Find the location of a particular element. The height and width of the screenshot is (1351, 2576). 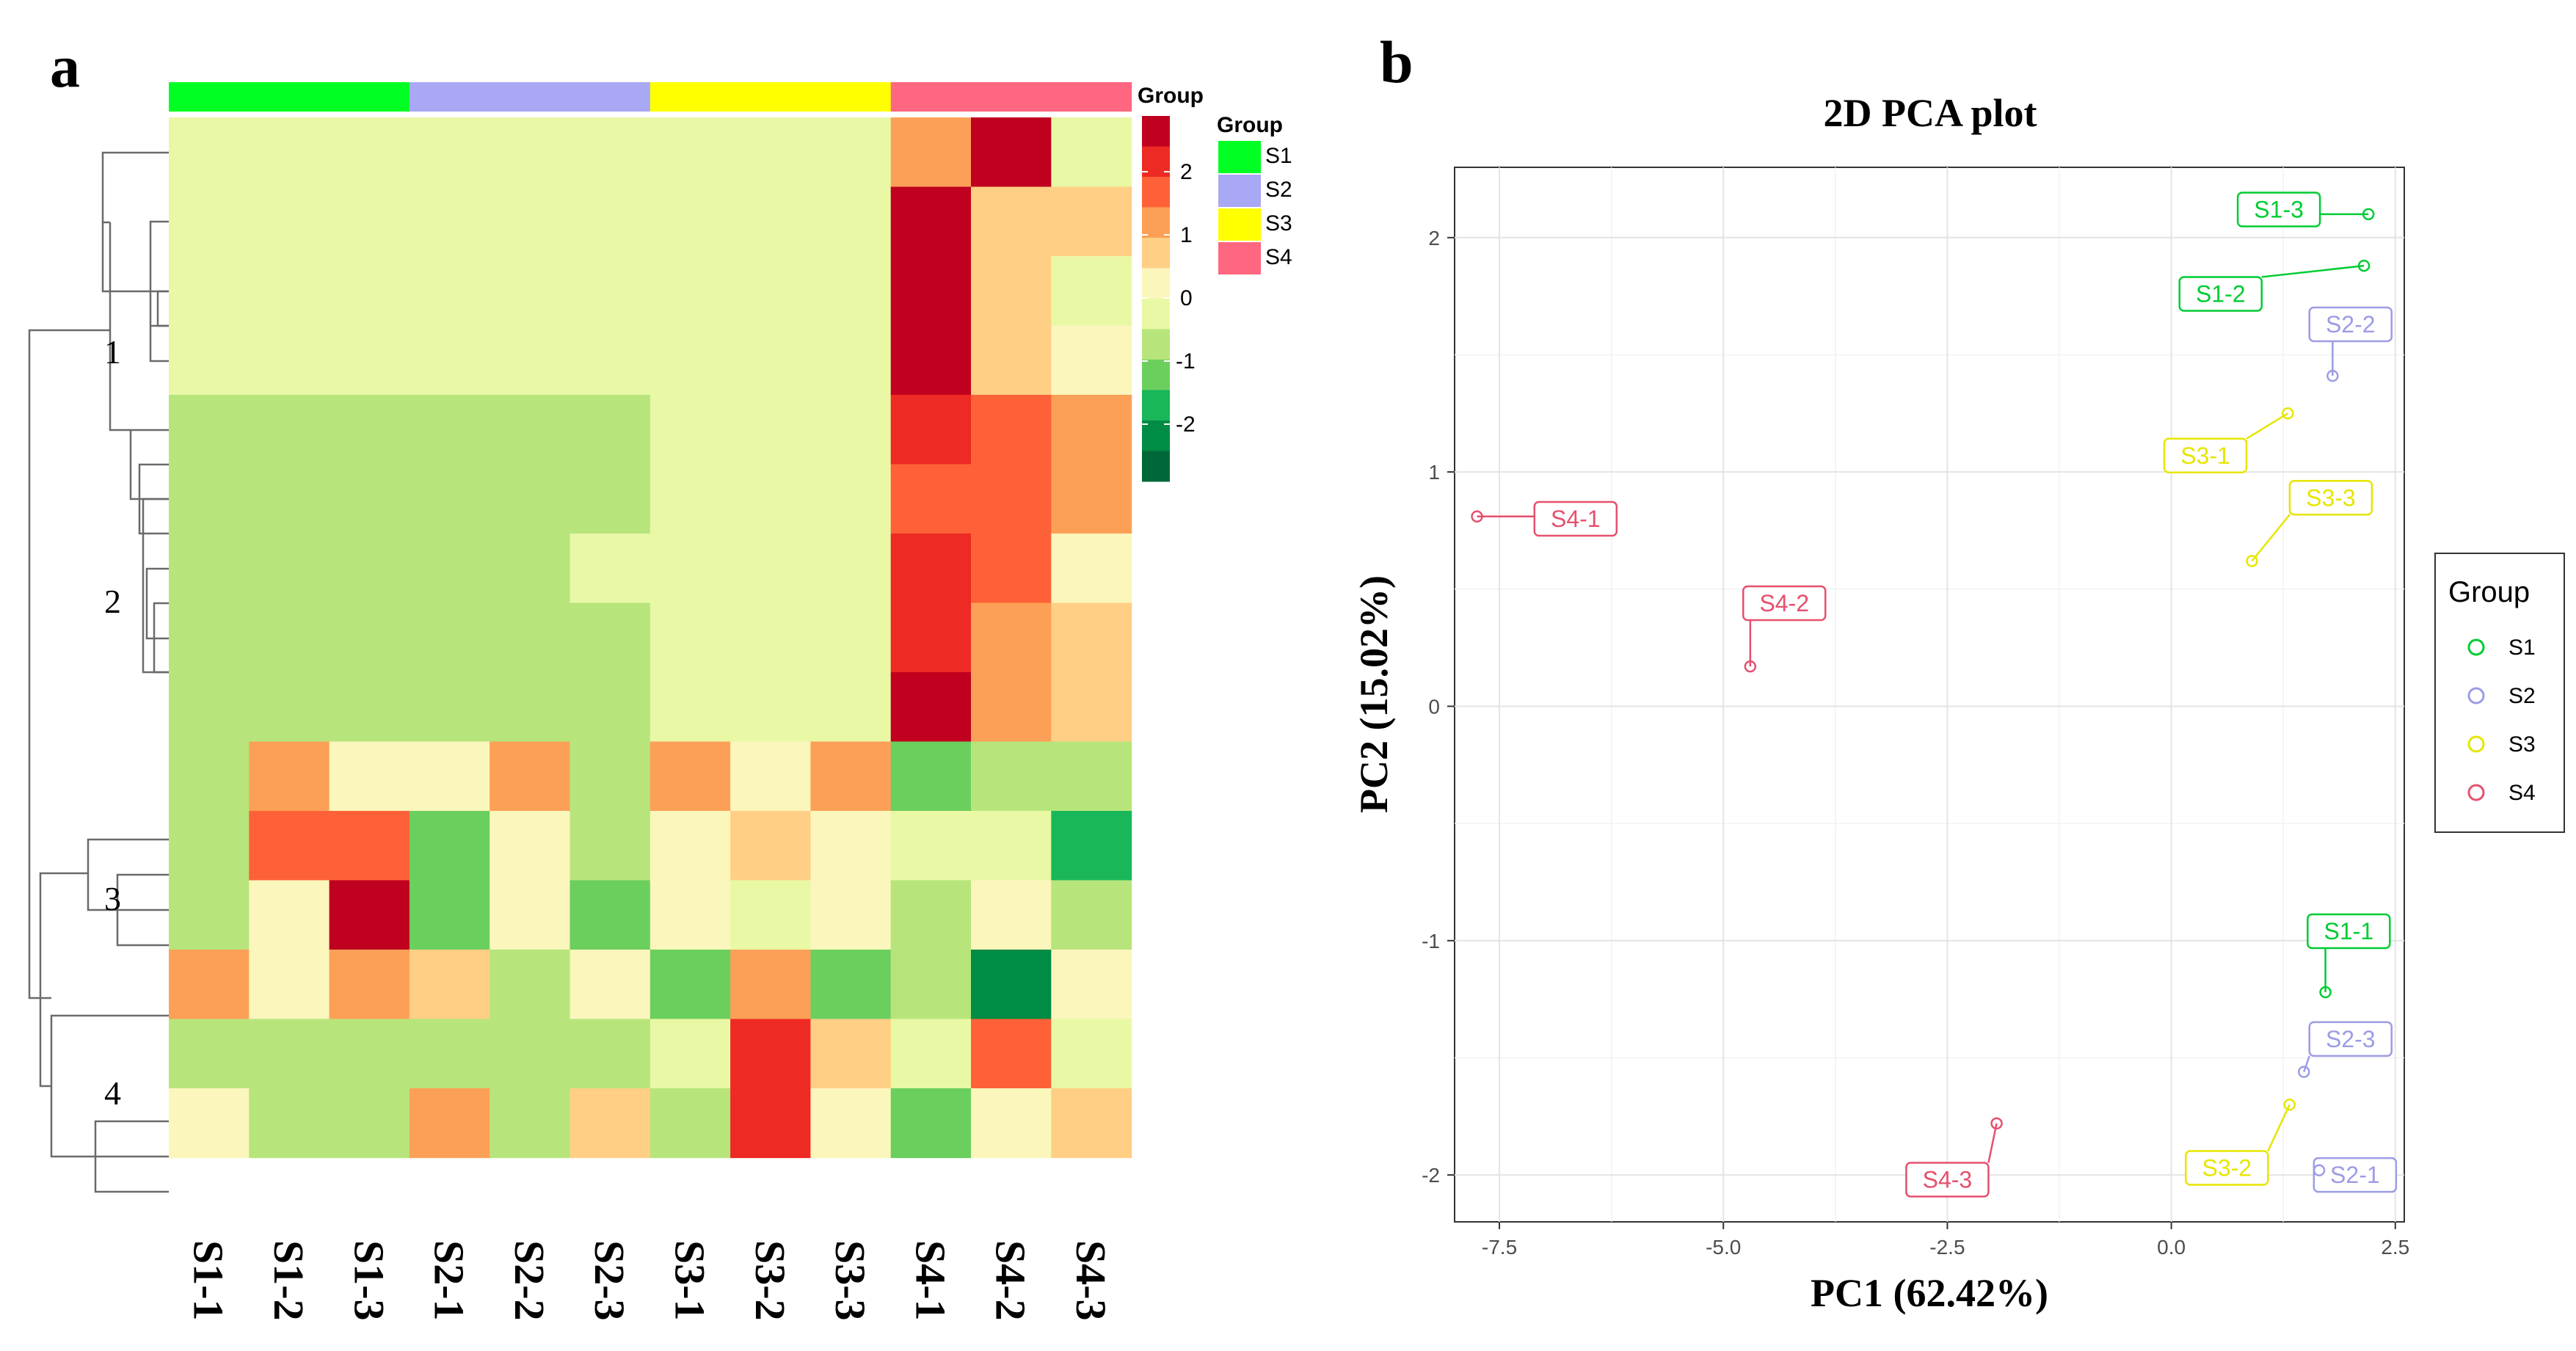

pca-legend-marker-s2 is located at coordinates (2476, 695).